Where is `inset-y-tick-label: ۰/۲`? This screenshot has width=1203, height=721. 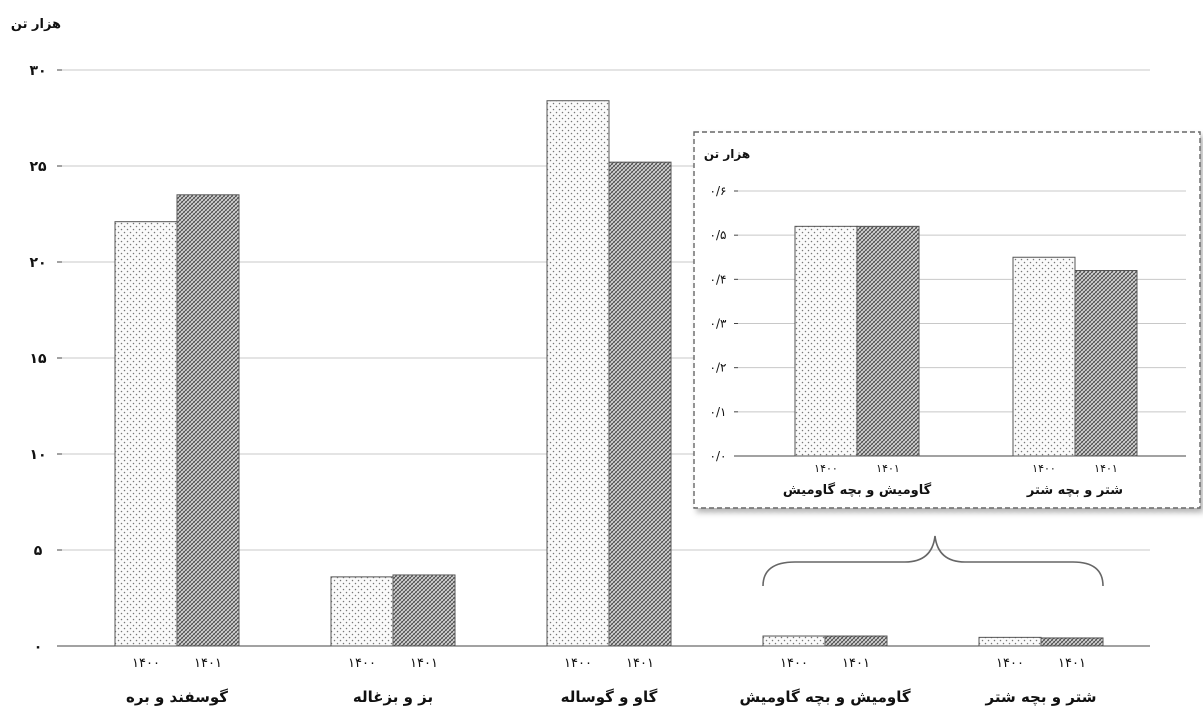 inset-y-tick-label: ۰/۲ is located at coordinates (718, 368).